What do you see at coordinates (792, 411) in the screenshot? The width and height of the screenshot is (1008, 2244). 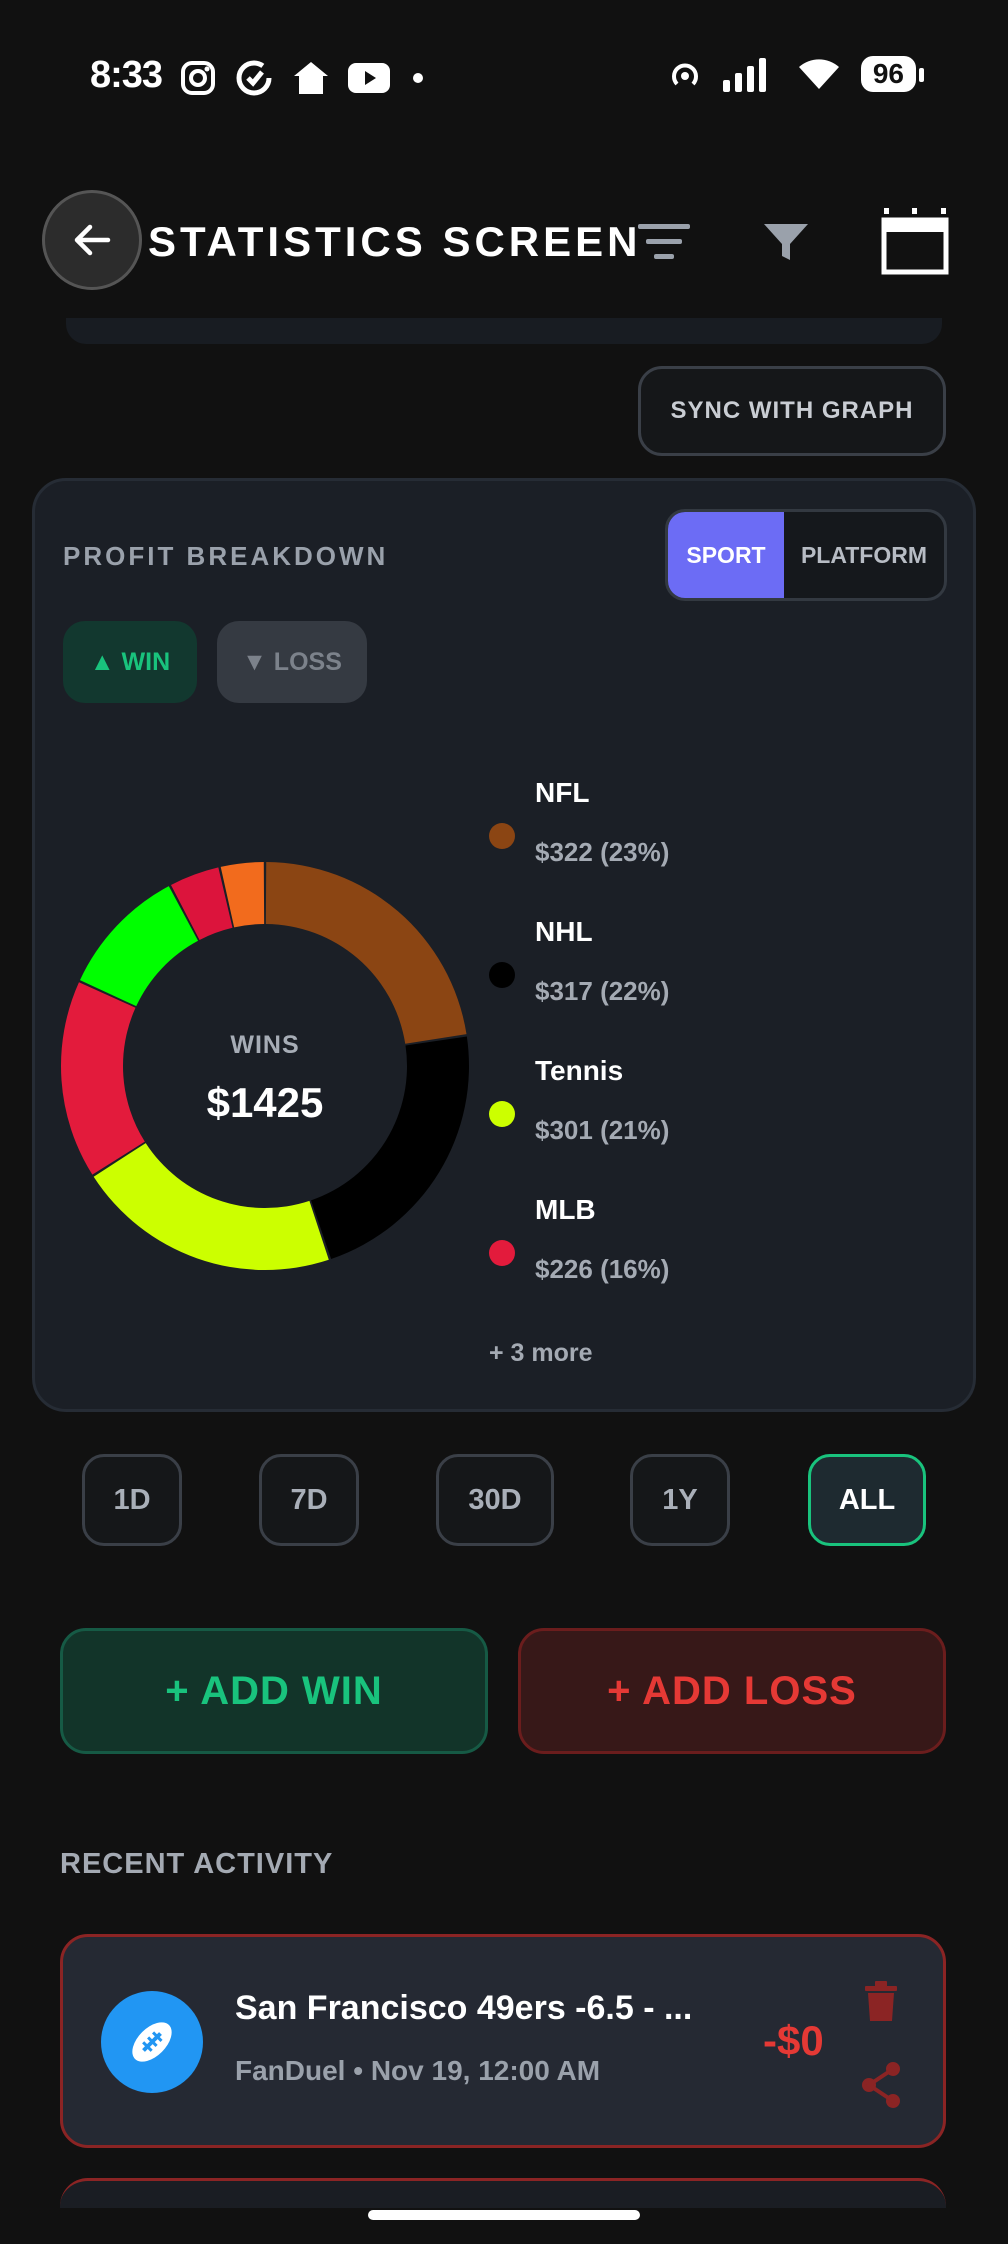 I see `sync-with-graph-button: SYNC WITH GRAPH` at bounding box center [792, 411].